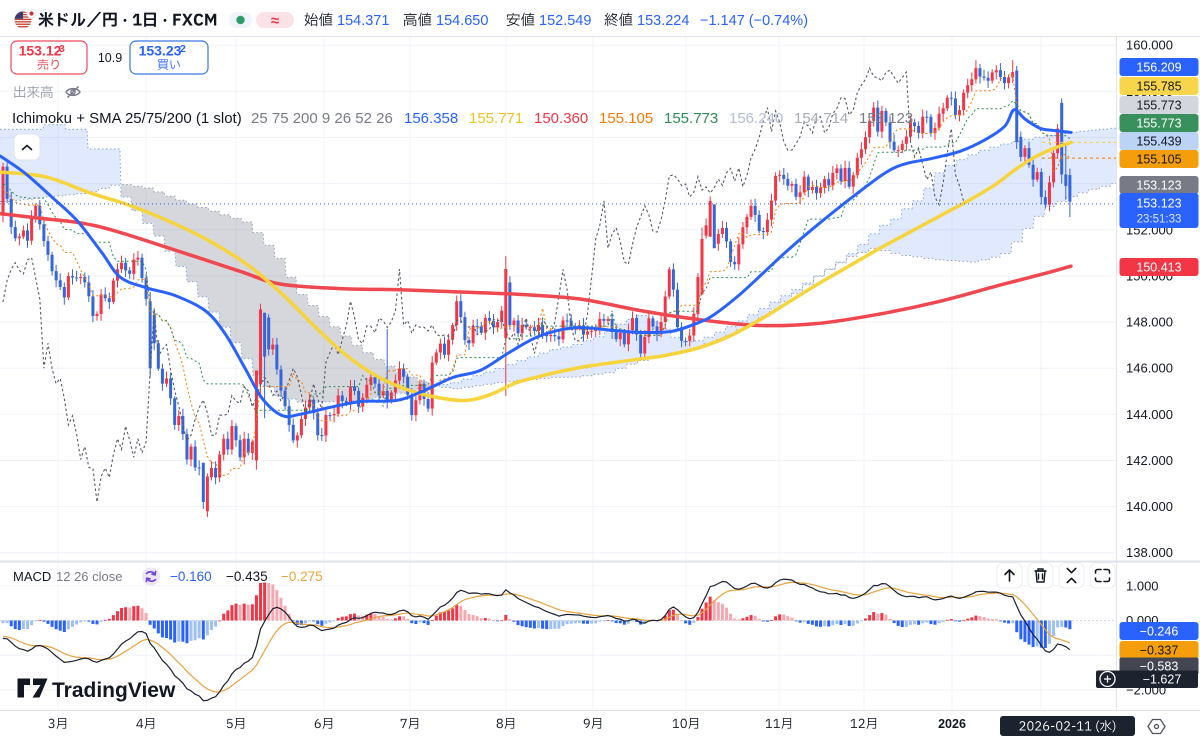 The height and width of the screenshot is (749, 1200). Describe the element at coordinates (160, 51) in the screenshot. I see `svg-text: 153.23` at that location.